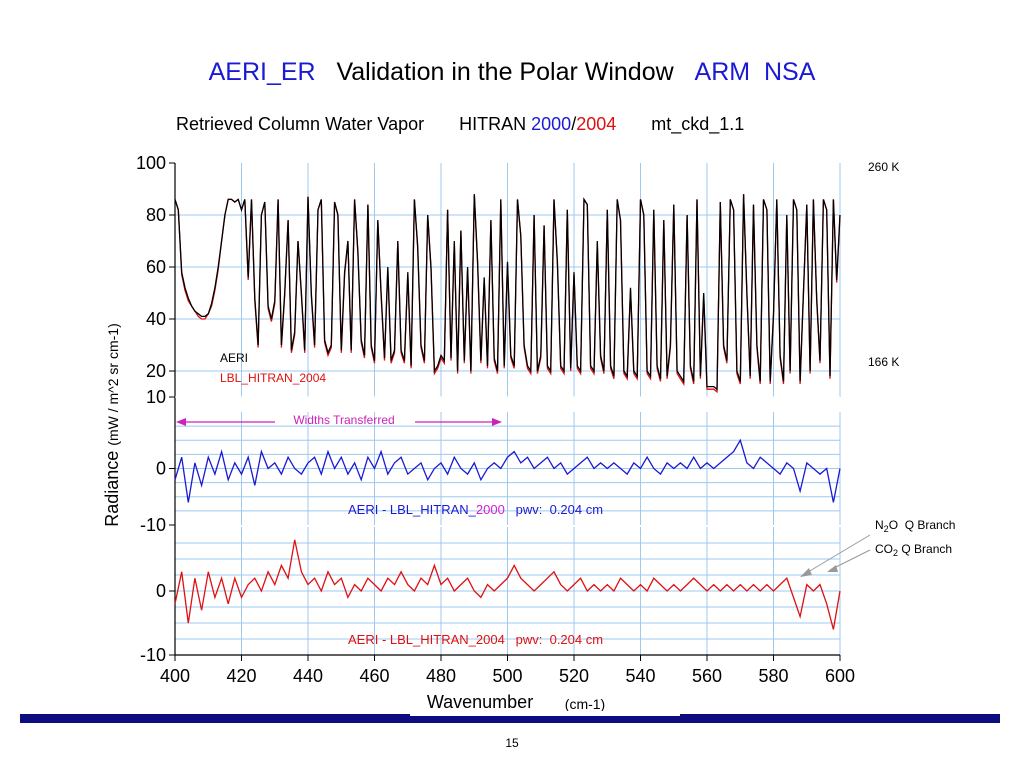 The height and width of the screenshot is (768, 1024). Describe the element at coordinates (156, 371) in the screenshot. I see `y-tick-label-p0-20: 20` at that location.